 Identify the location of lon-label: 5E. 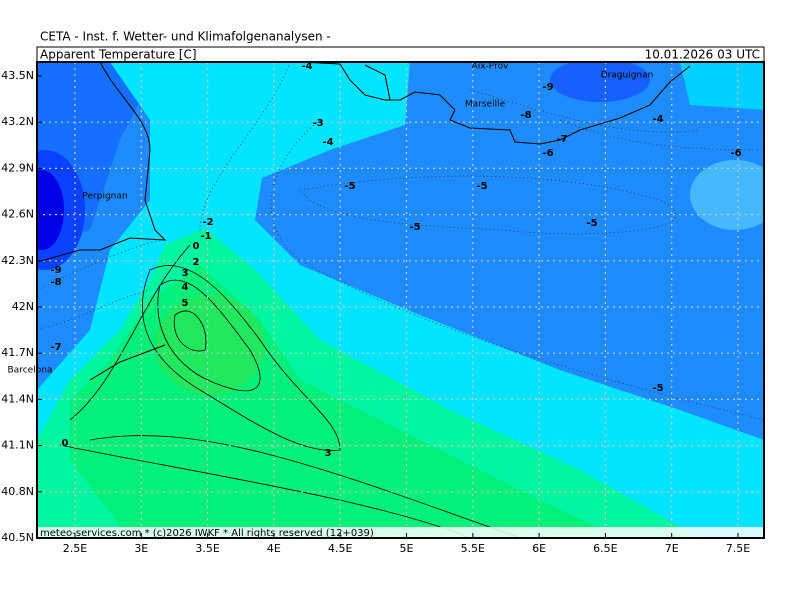
(407, 548).